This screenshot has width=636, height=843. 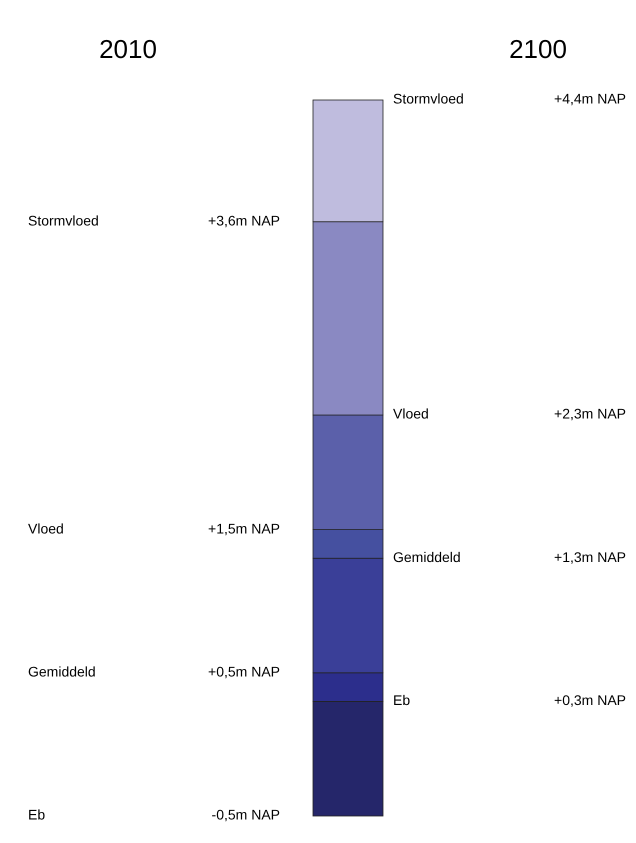 I want to click on text: +1,5m NAP, so click(x=244, y=528).